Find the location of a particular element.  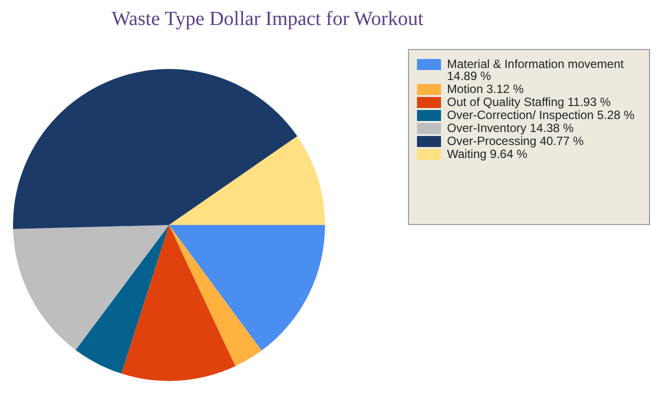

legend-label: Waiting 9.64 % is located at coordinates (487, 154).